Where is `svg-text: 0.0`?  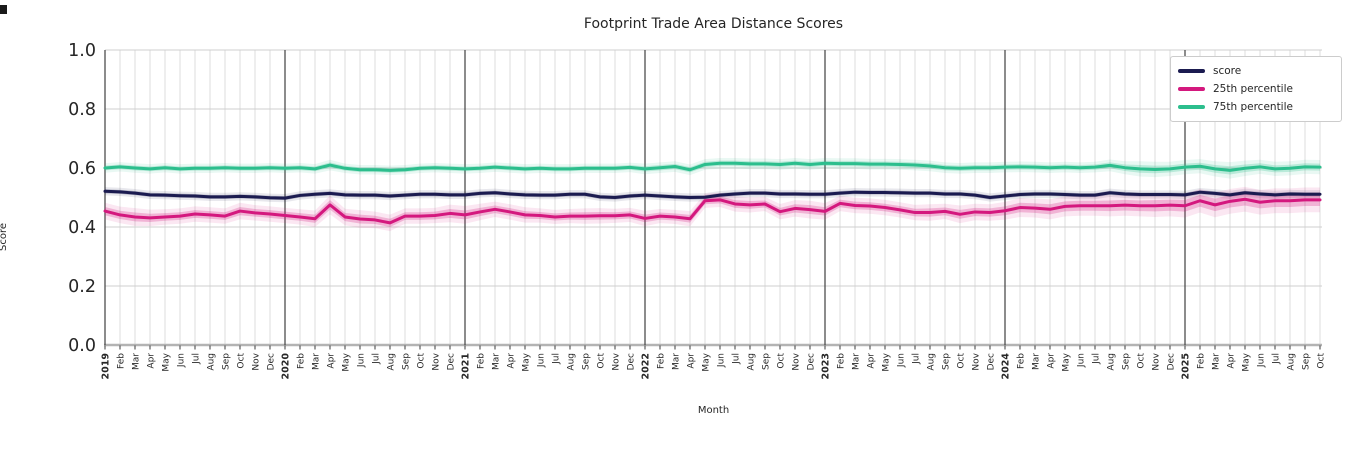
svg-text: 0.0 is located at coordinates (82, 346).